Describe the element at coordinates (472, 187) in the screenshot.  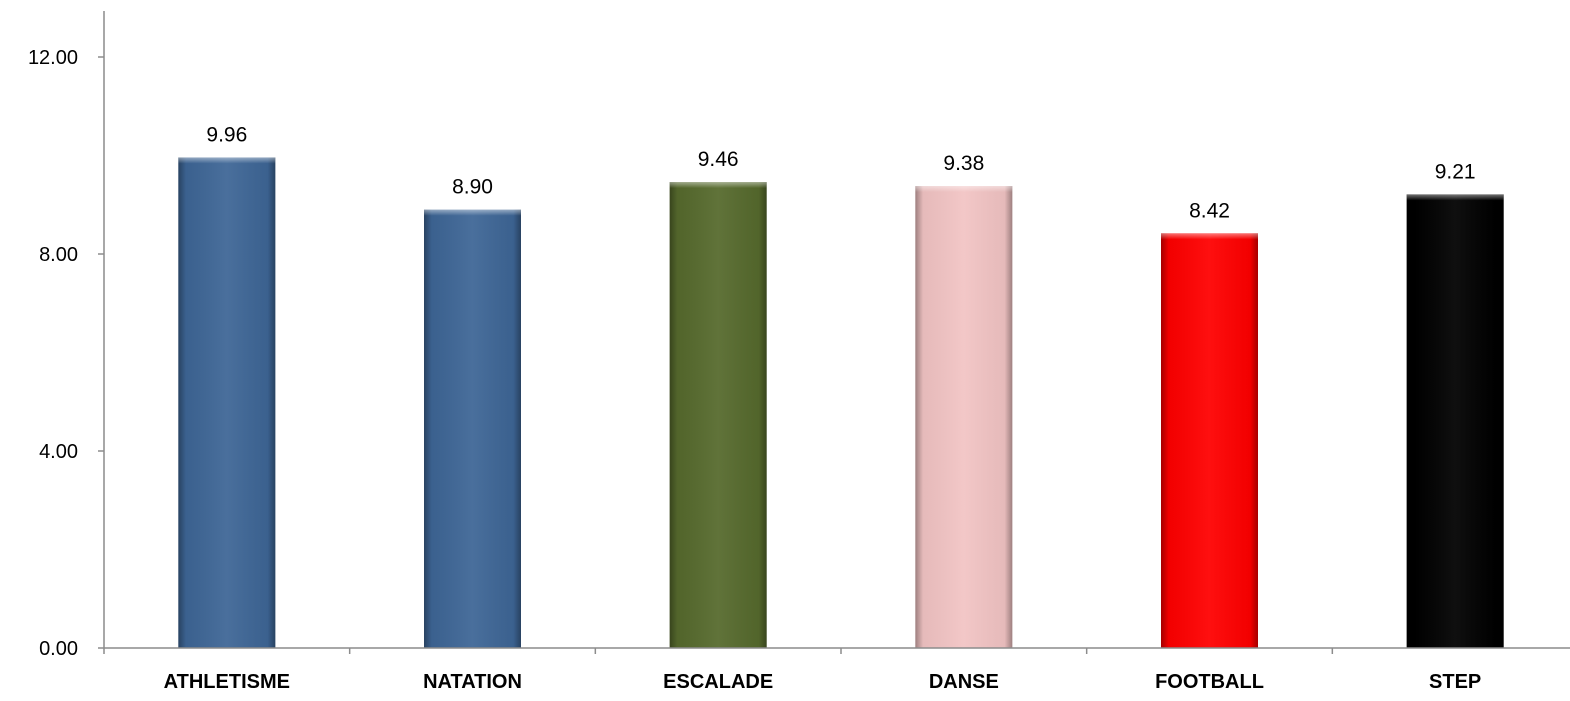
I see `data-label: 8.90` at that location.